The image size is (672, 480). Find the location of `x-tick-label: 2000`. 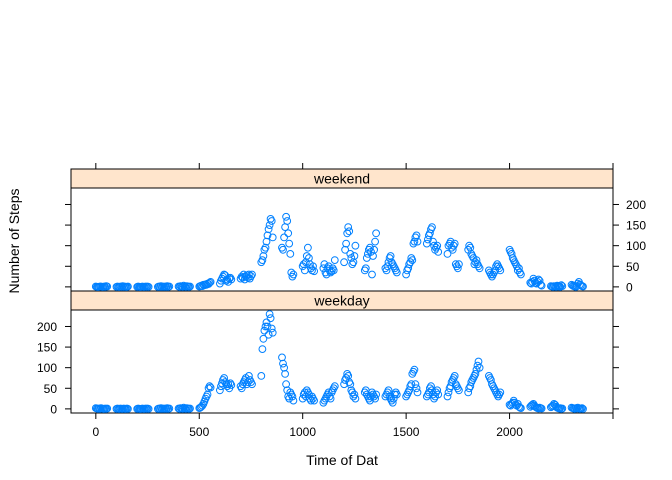

x-tick-label: 2000 is located at coordinates (509, 432).